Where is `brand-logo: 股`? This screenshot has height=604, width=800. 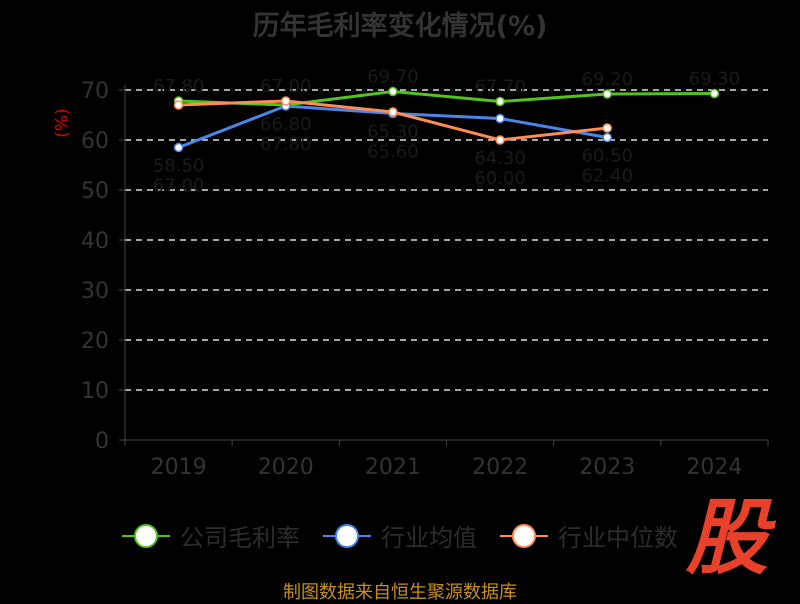
brand-logo: 股 is located at coordinates (727, 538).